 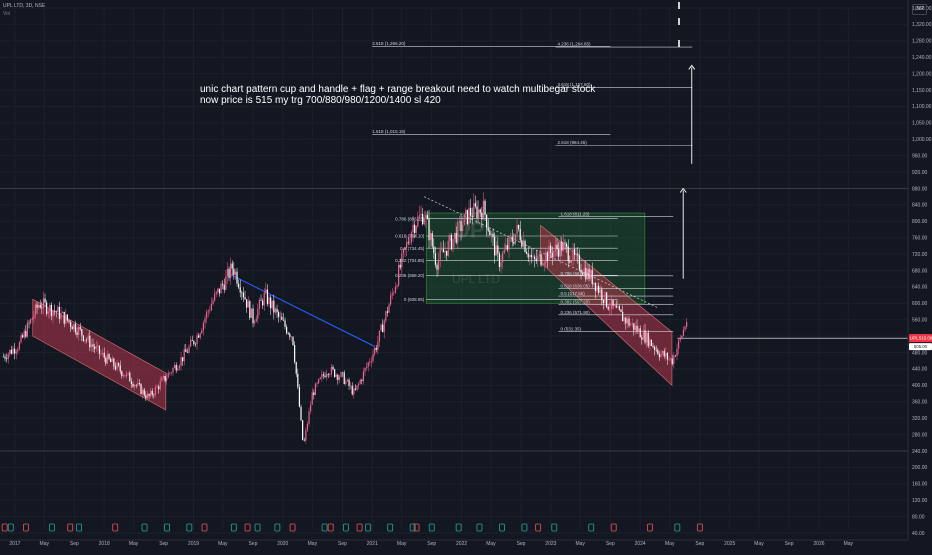 I want to click on retrace-label: 0.5 (617.65), so click(x=572, y=293).